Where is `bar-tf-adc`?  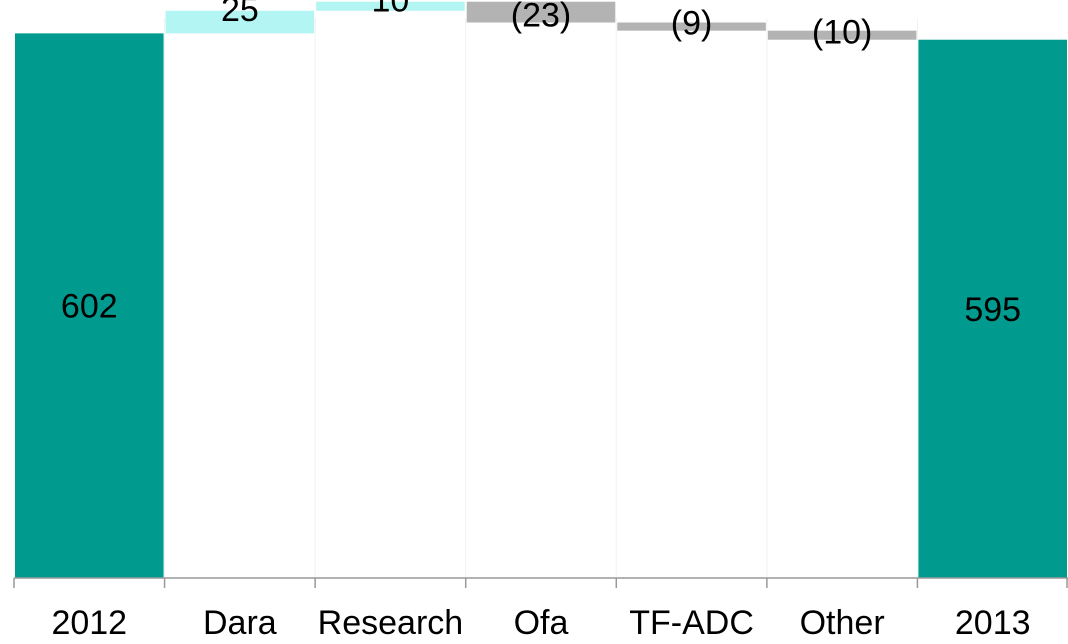
bar-tf-adc is located at coordinates (691, 26).